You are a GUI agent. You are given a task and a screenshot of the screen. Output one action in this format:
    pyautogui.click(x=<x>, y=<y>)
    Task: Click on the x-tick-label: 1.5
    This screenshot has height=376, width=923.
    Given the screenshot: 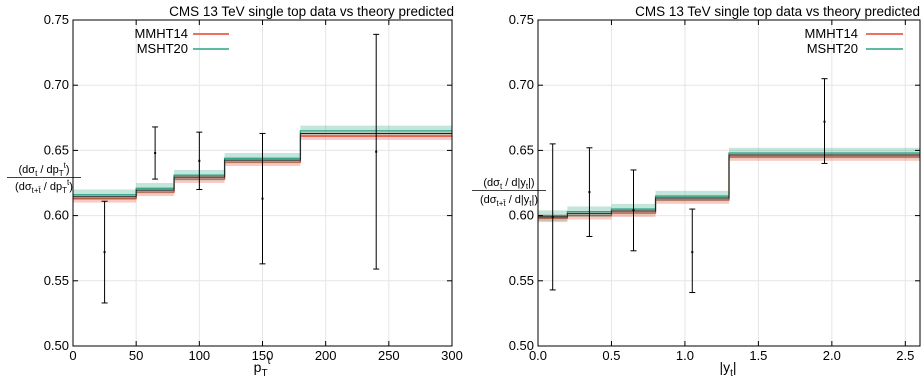 What is the action you would take?
    pyautogui.click(x=758, y=355)
    